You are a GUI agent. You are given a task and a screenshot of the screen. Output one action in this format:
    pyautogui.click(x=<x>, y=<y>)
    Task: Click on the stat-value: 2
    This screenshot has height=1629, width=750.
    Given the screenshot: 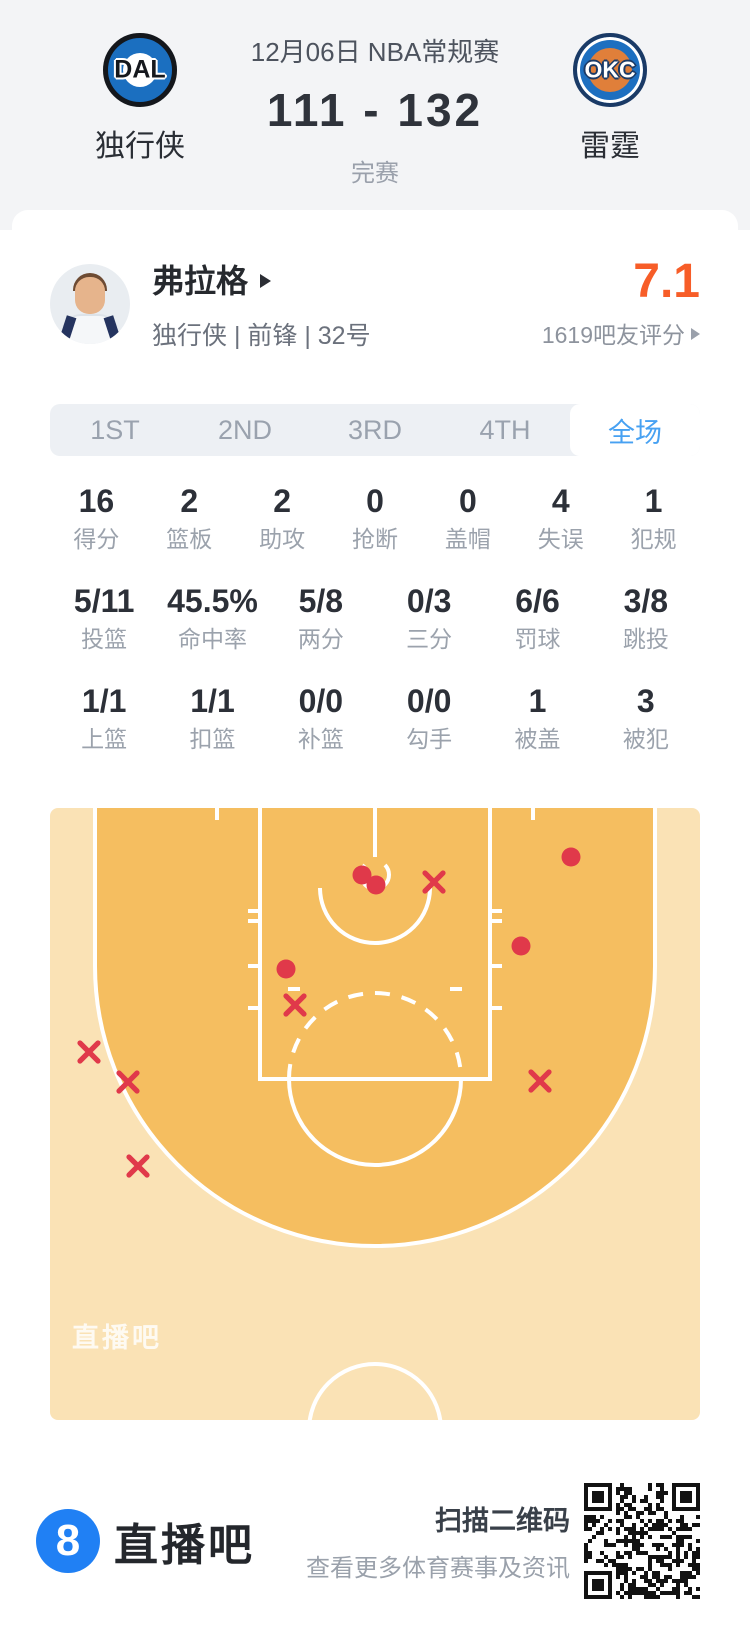 What is the action you would take?
    pyautogui.click(x=282, y=501)
    